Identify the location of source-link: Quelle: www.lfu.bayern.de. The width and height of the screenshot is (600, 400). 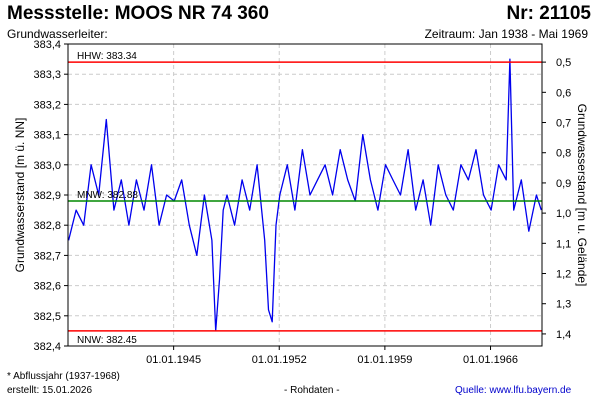
(513, 390).